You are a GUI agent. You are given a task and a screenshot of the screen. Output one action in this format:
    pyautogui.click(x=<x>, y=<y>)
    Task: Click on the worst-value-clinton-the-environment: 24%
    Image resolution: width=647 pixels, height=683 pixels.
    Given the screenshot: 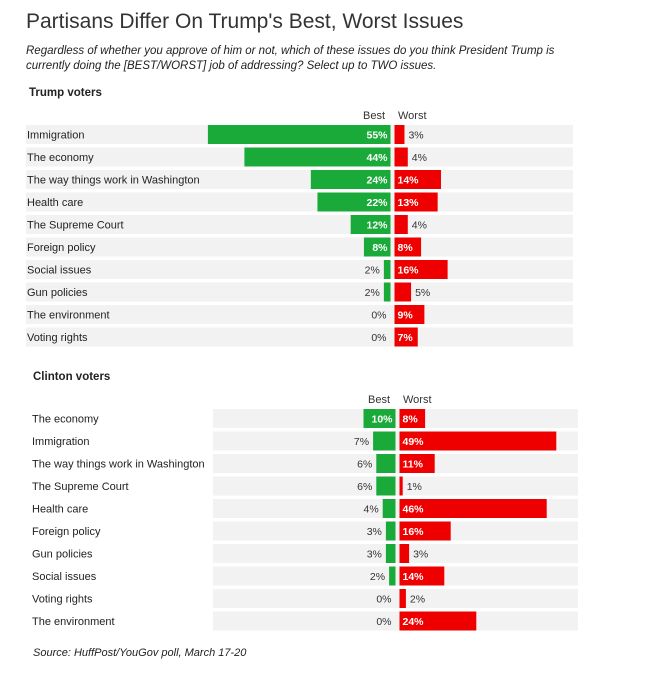 What is the action you would take?
    pyautogui.click(x=414, y=622)
    